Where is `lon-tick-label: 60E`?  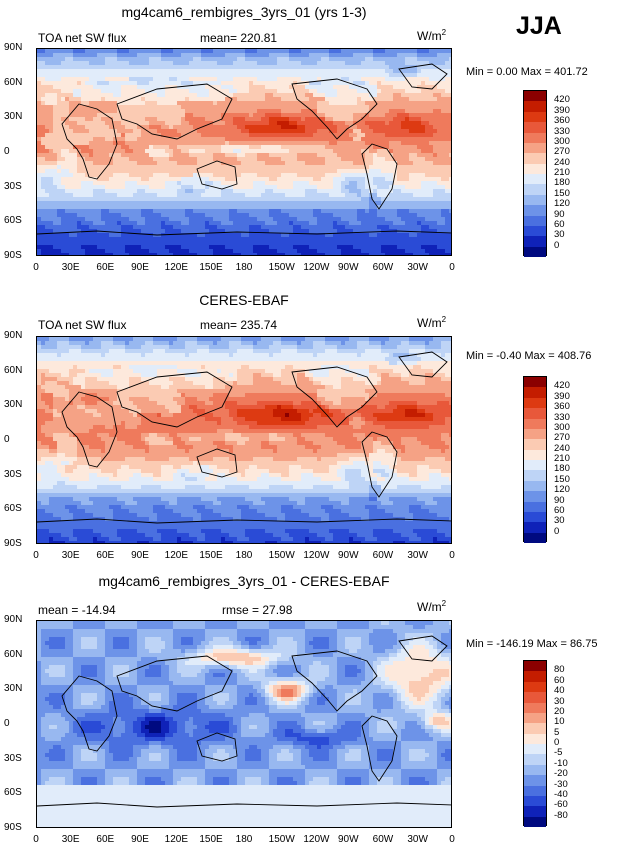
lon-tick-label: 60E is located at coordinates (105, 555).